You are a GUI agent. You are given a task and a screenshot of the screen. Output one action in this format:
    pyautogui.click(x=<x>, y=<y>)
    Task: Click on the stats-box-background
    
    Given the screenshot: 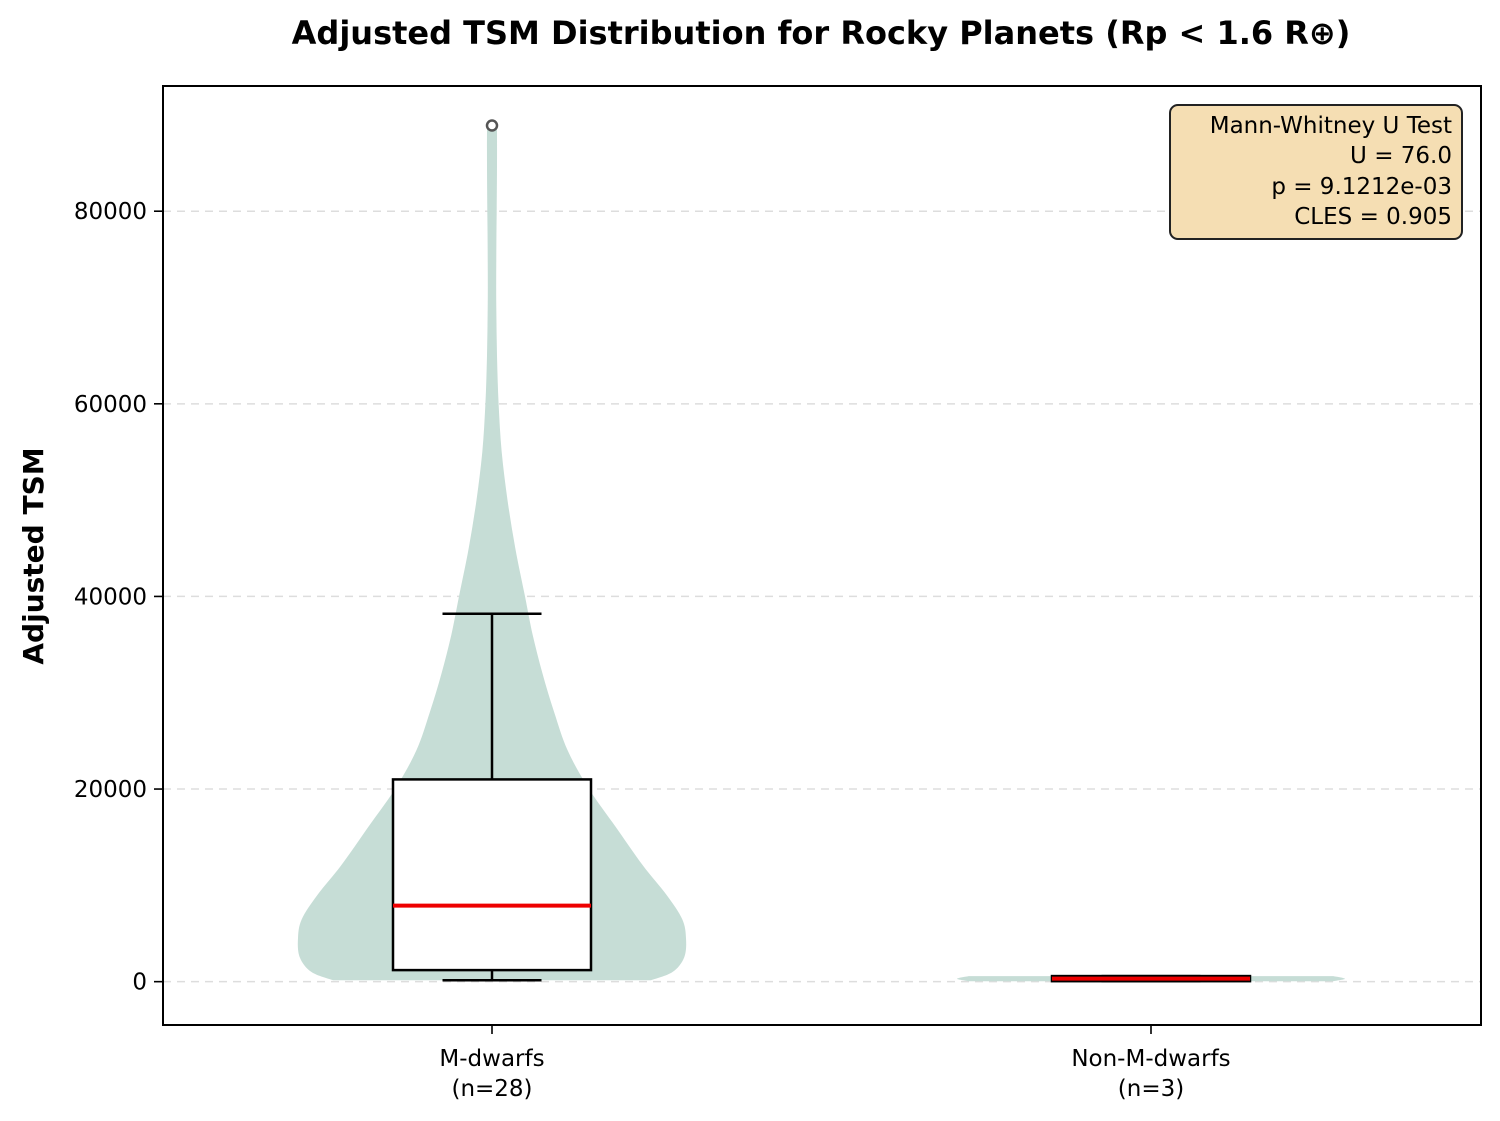 What is the action you would take?
    pyautogui.click(x=1316, y=172)
    